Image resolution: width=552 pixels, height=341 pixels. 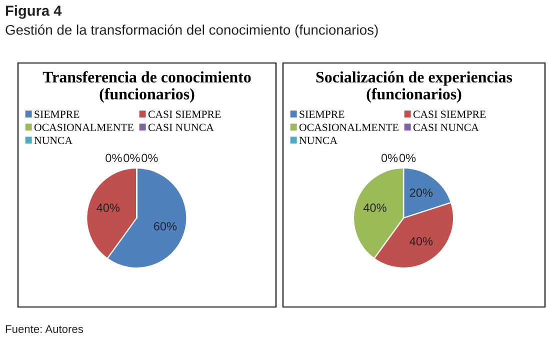 What do you see at coordinates (146, 87) in the screenshot?
I see `chart-title: Transferencia de conocimiento (funcionarios)` at bounding box center [146, 87].